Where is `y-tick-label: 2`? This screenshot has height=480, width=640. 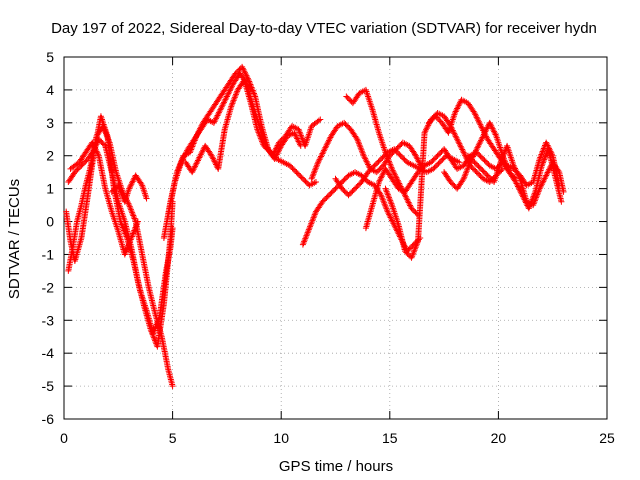
y-tick-label: 2 is located at coordinates (50, 156).